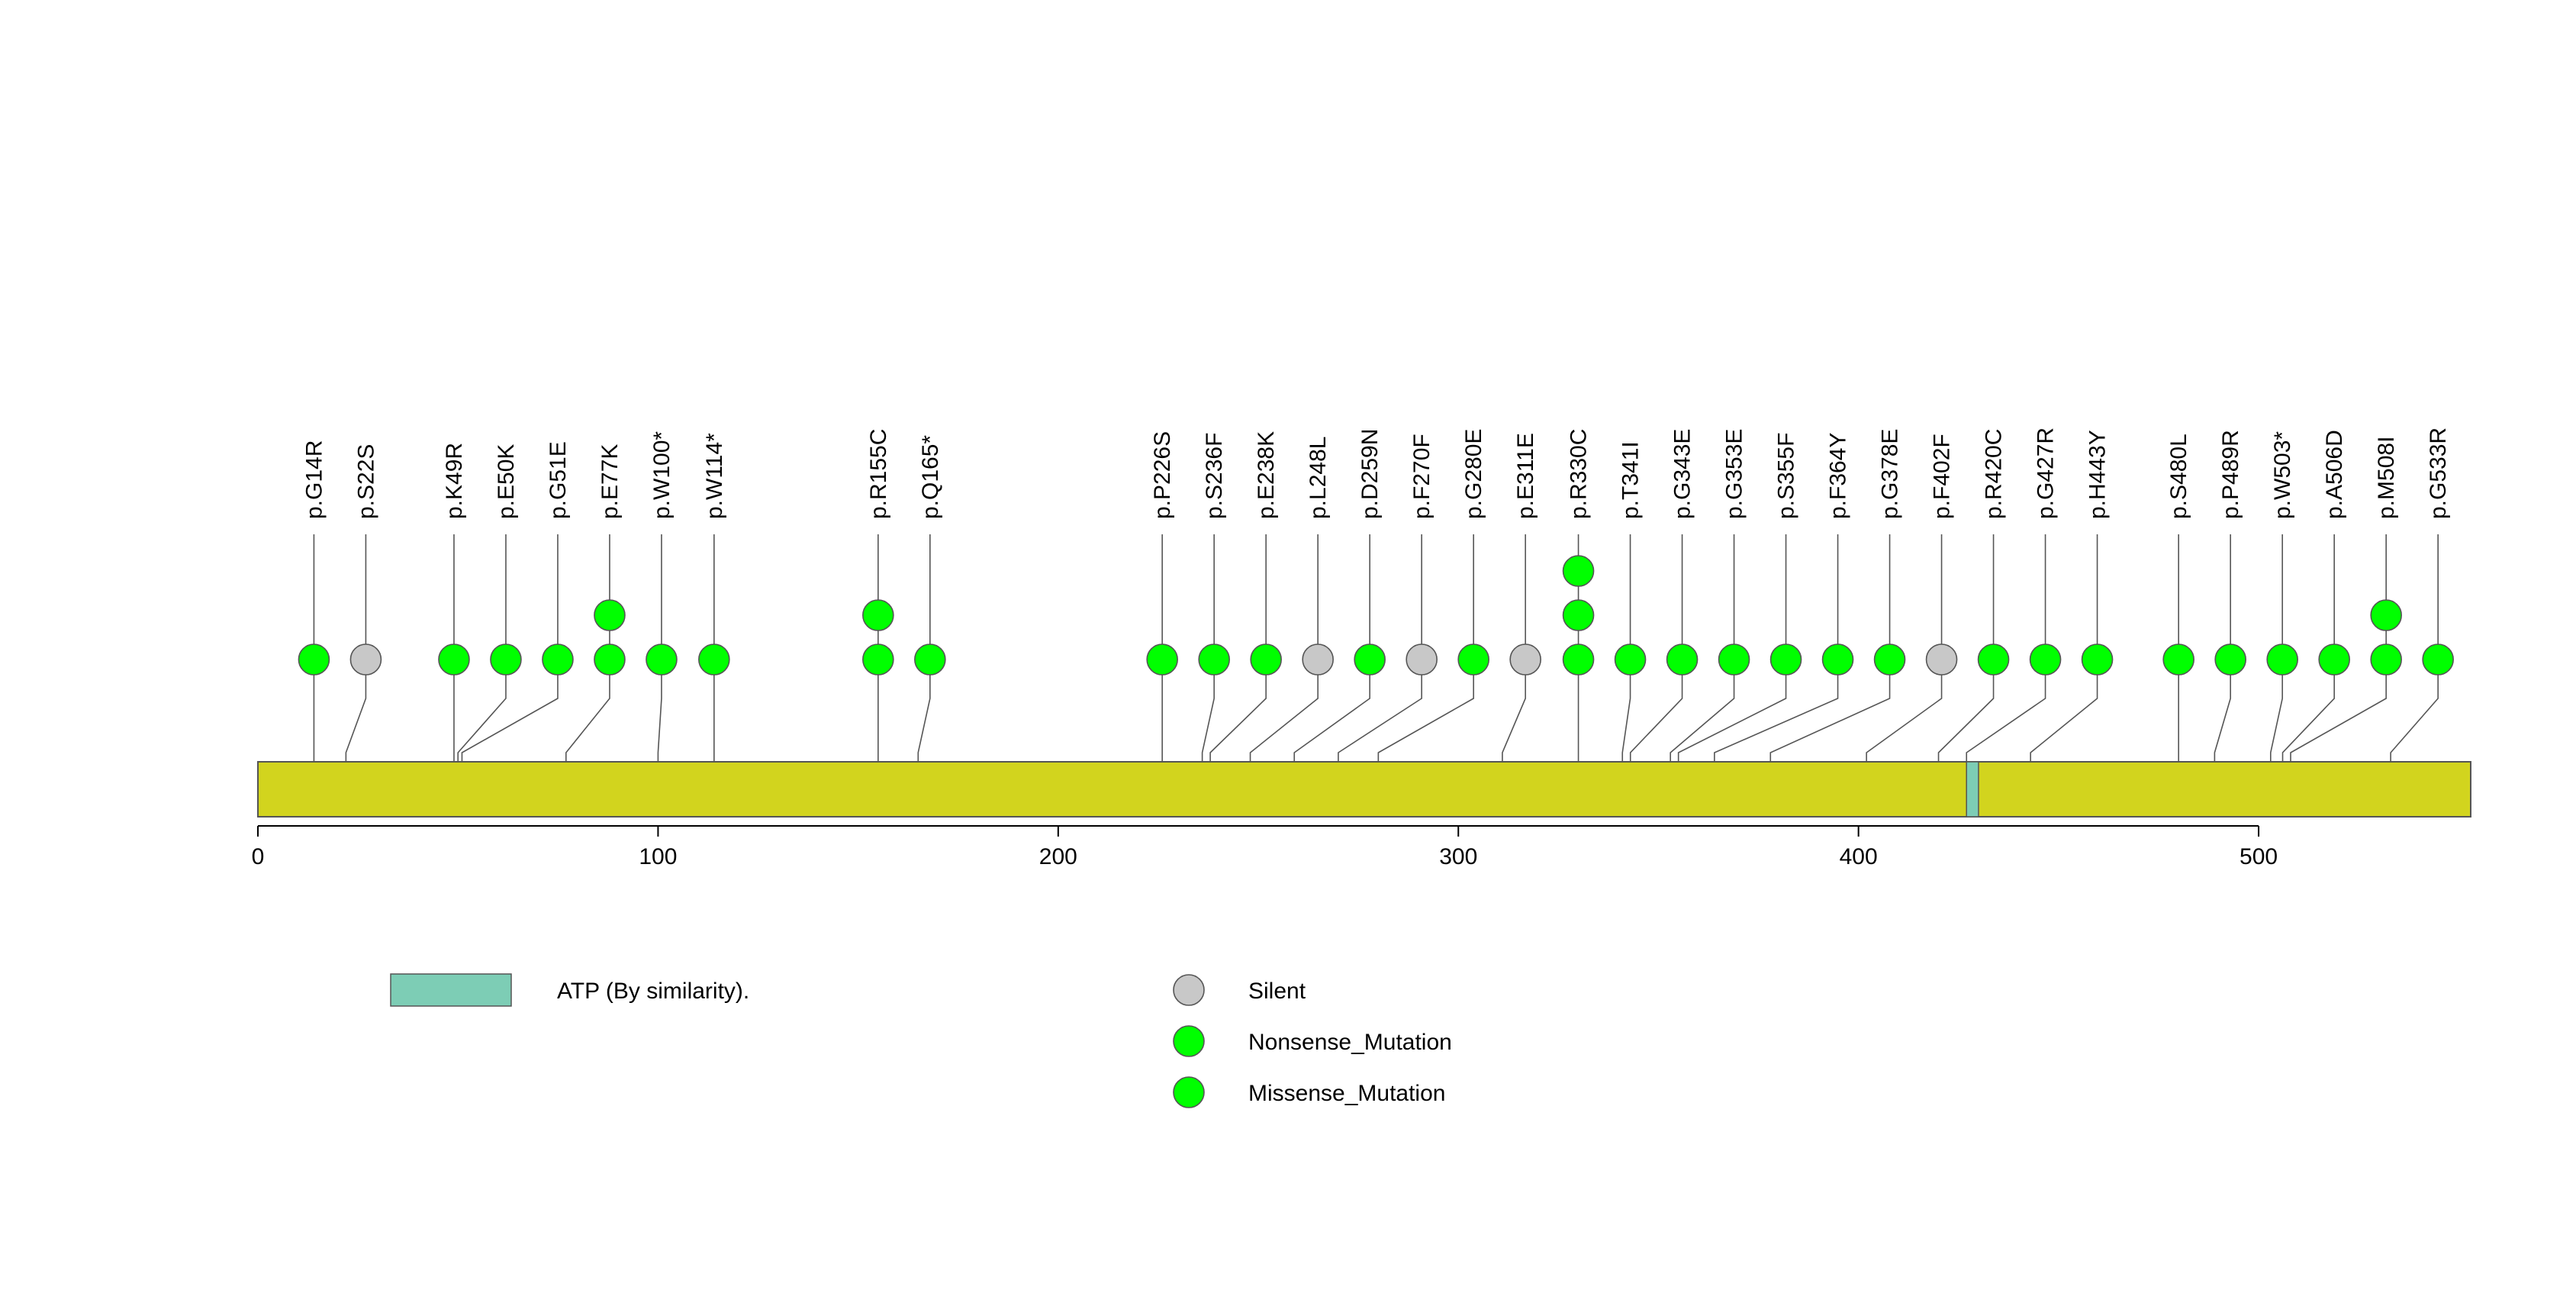 The width and height of the screenshot is (2576, 1290). I want to click on x-tick-label-100: 100, so click(658, 857).